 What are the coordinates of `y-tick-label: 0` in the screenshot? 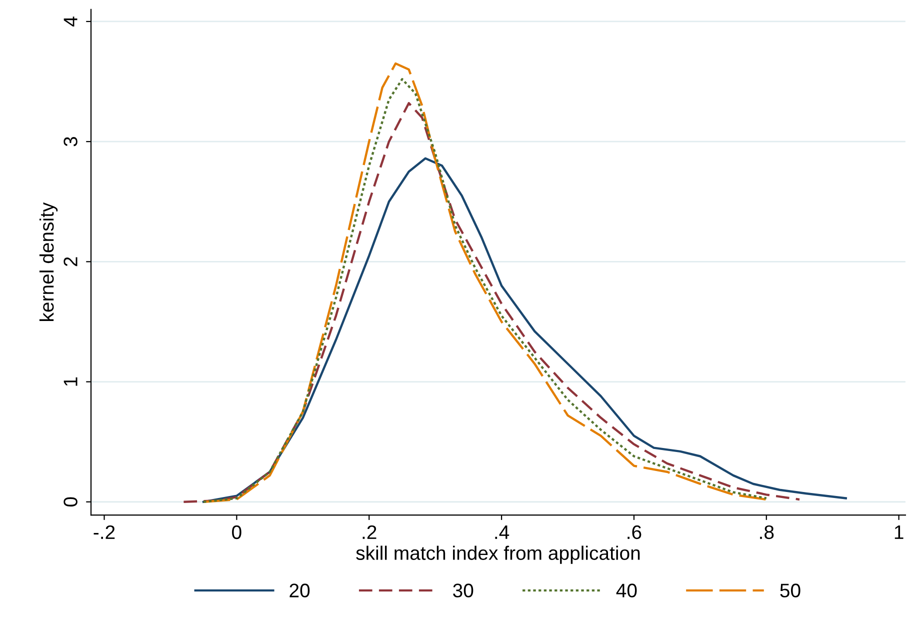 It's located at (71, 502).